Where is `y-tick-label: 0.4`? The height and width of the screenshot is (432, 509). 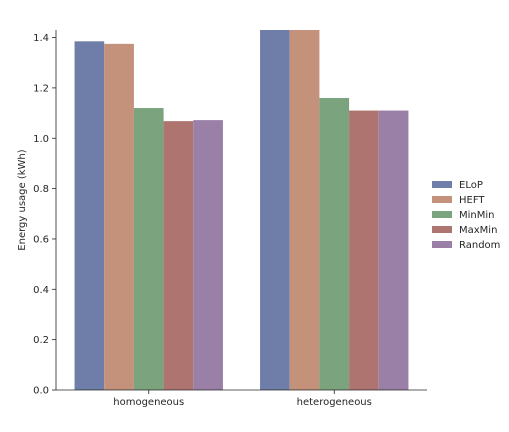 y-tick-label: 0.4 is located at coordinates (41, 290).